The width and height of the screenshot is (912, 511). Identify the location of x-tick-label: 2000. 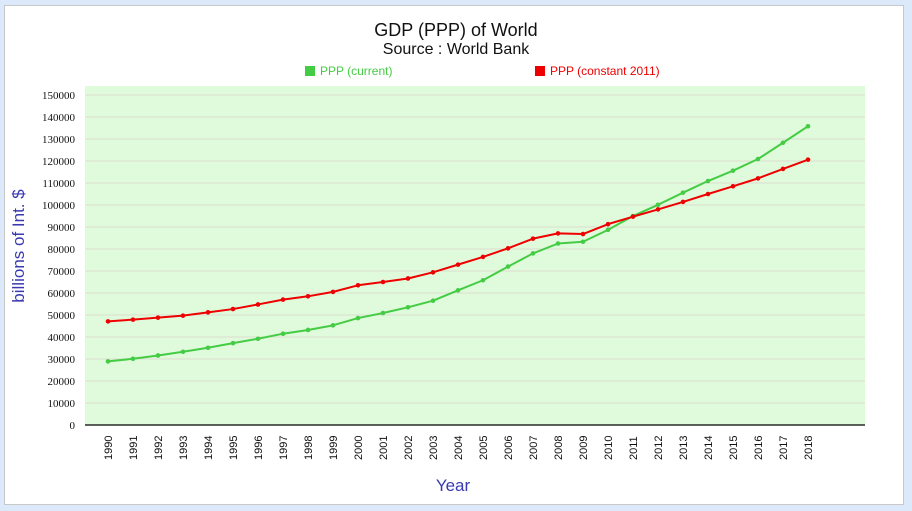
(359, 448).